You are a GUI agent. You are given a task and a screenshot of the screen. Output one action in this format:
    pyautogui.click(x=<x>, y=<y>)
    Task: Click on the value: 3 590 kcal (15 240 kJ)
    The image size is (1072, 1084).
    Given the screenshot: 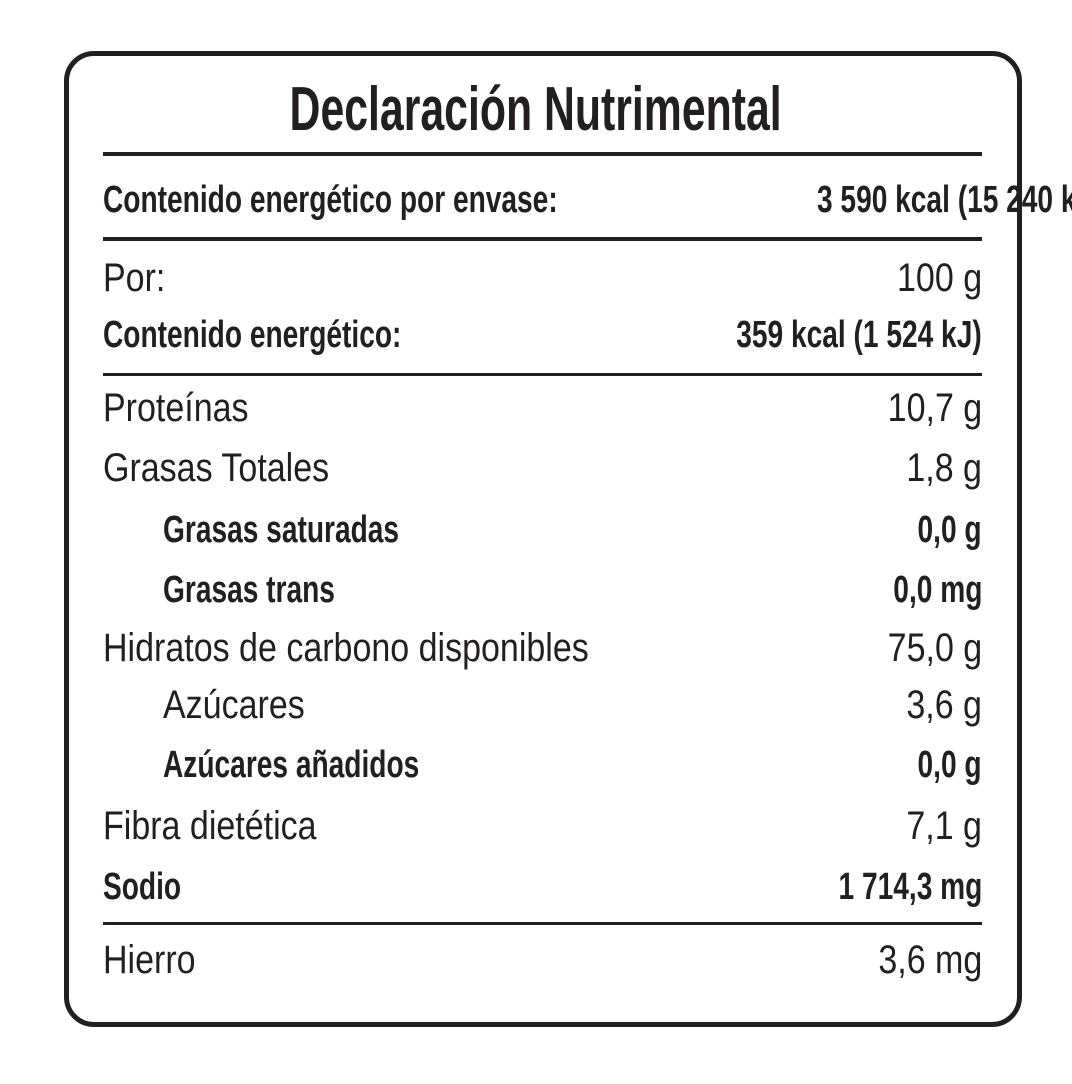 What is the action you would take?
    pyautogui.click(x=944, y=199)
    